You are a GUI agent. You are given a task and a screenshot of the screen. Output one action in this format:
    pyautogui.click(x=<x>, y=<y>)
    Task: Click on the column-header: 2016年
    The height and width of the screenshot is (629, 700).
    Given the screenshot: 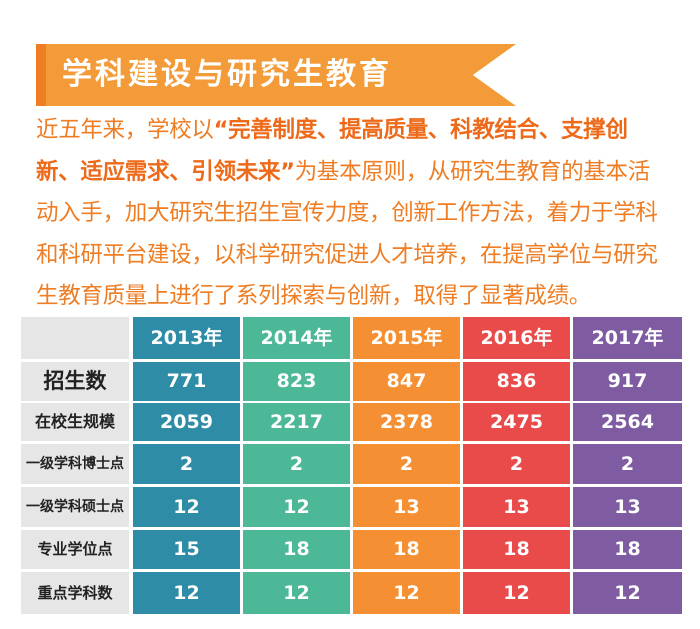 What is the action you would take?
    pyautogui.click(x=516, y=338)
    